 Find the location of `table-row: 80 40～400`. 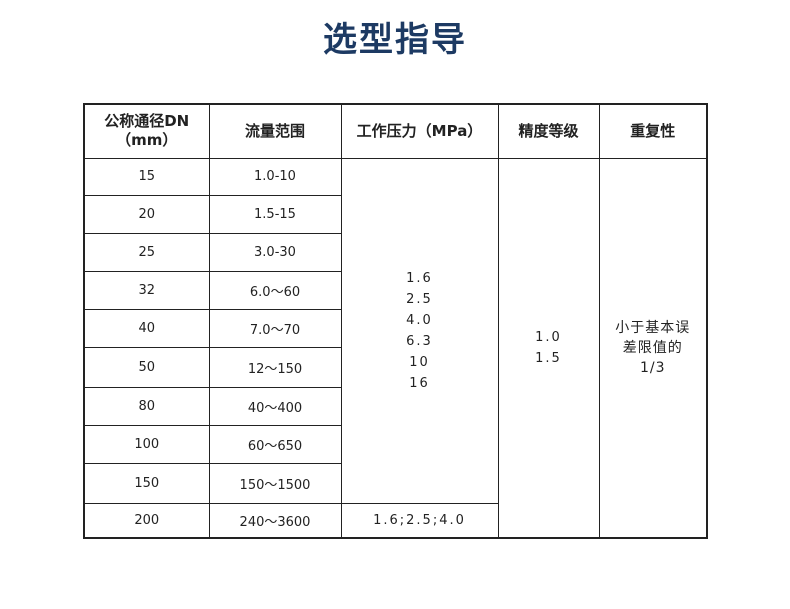

table-row: 80 40～400 is located at coordinates (395, 406).